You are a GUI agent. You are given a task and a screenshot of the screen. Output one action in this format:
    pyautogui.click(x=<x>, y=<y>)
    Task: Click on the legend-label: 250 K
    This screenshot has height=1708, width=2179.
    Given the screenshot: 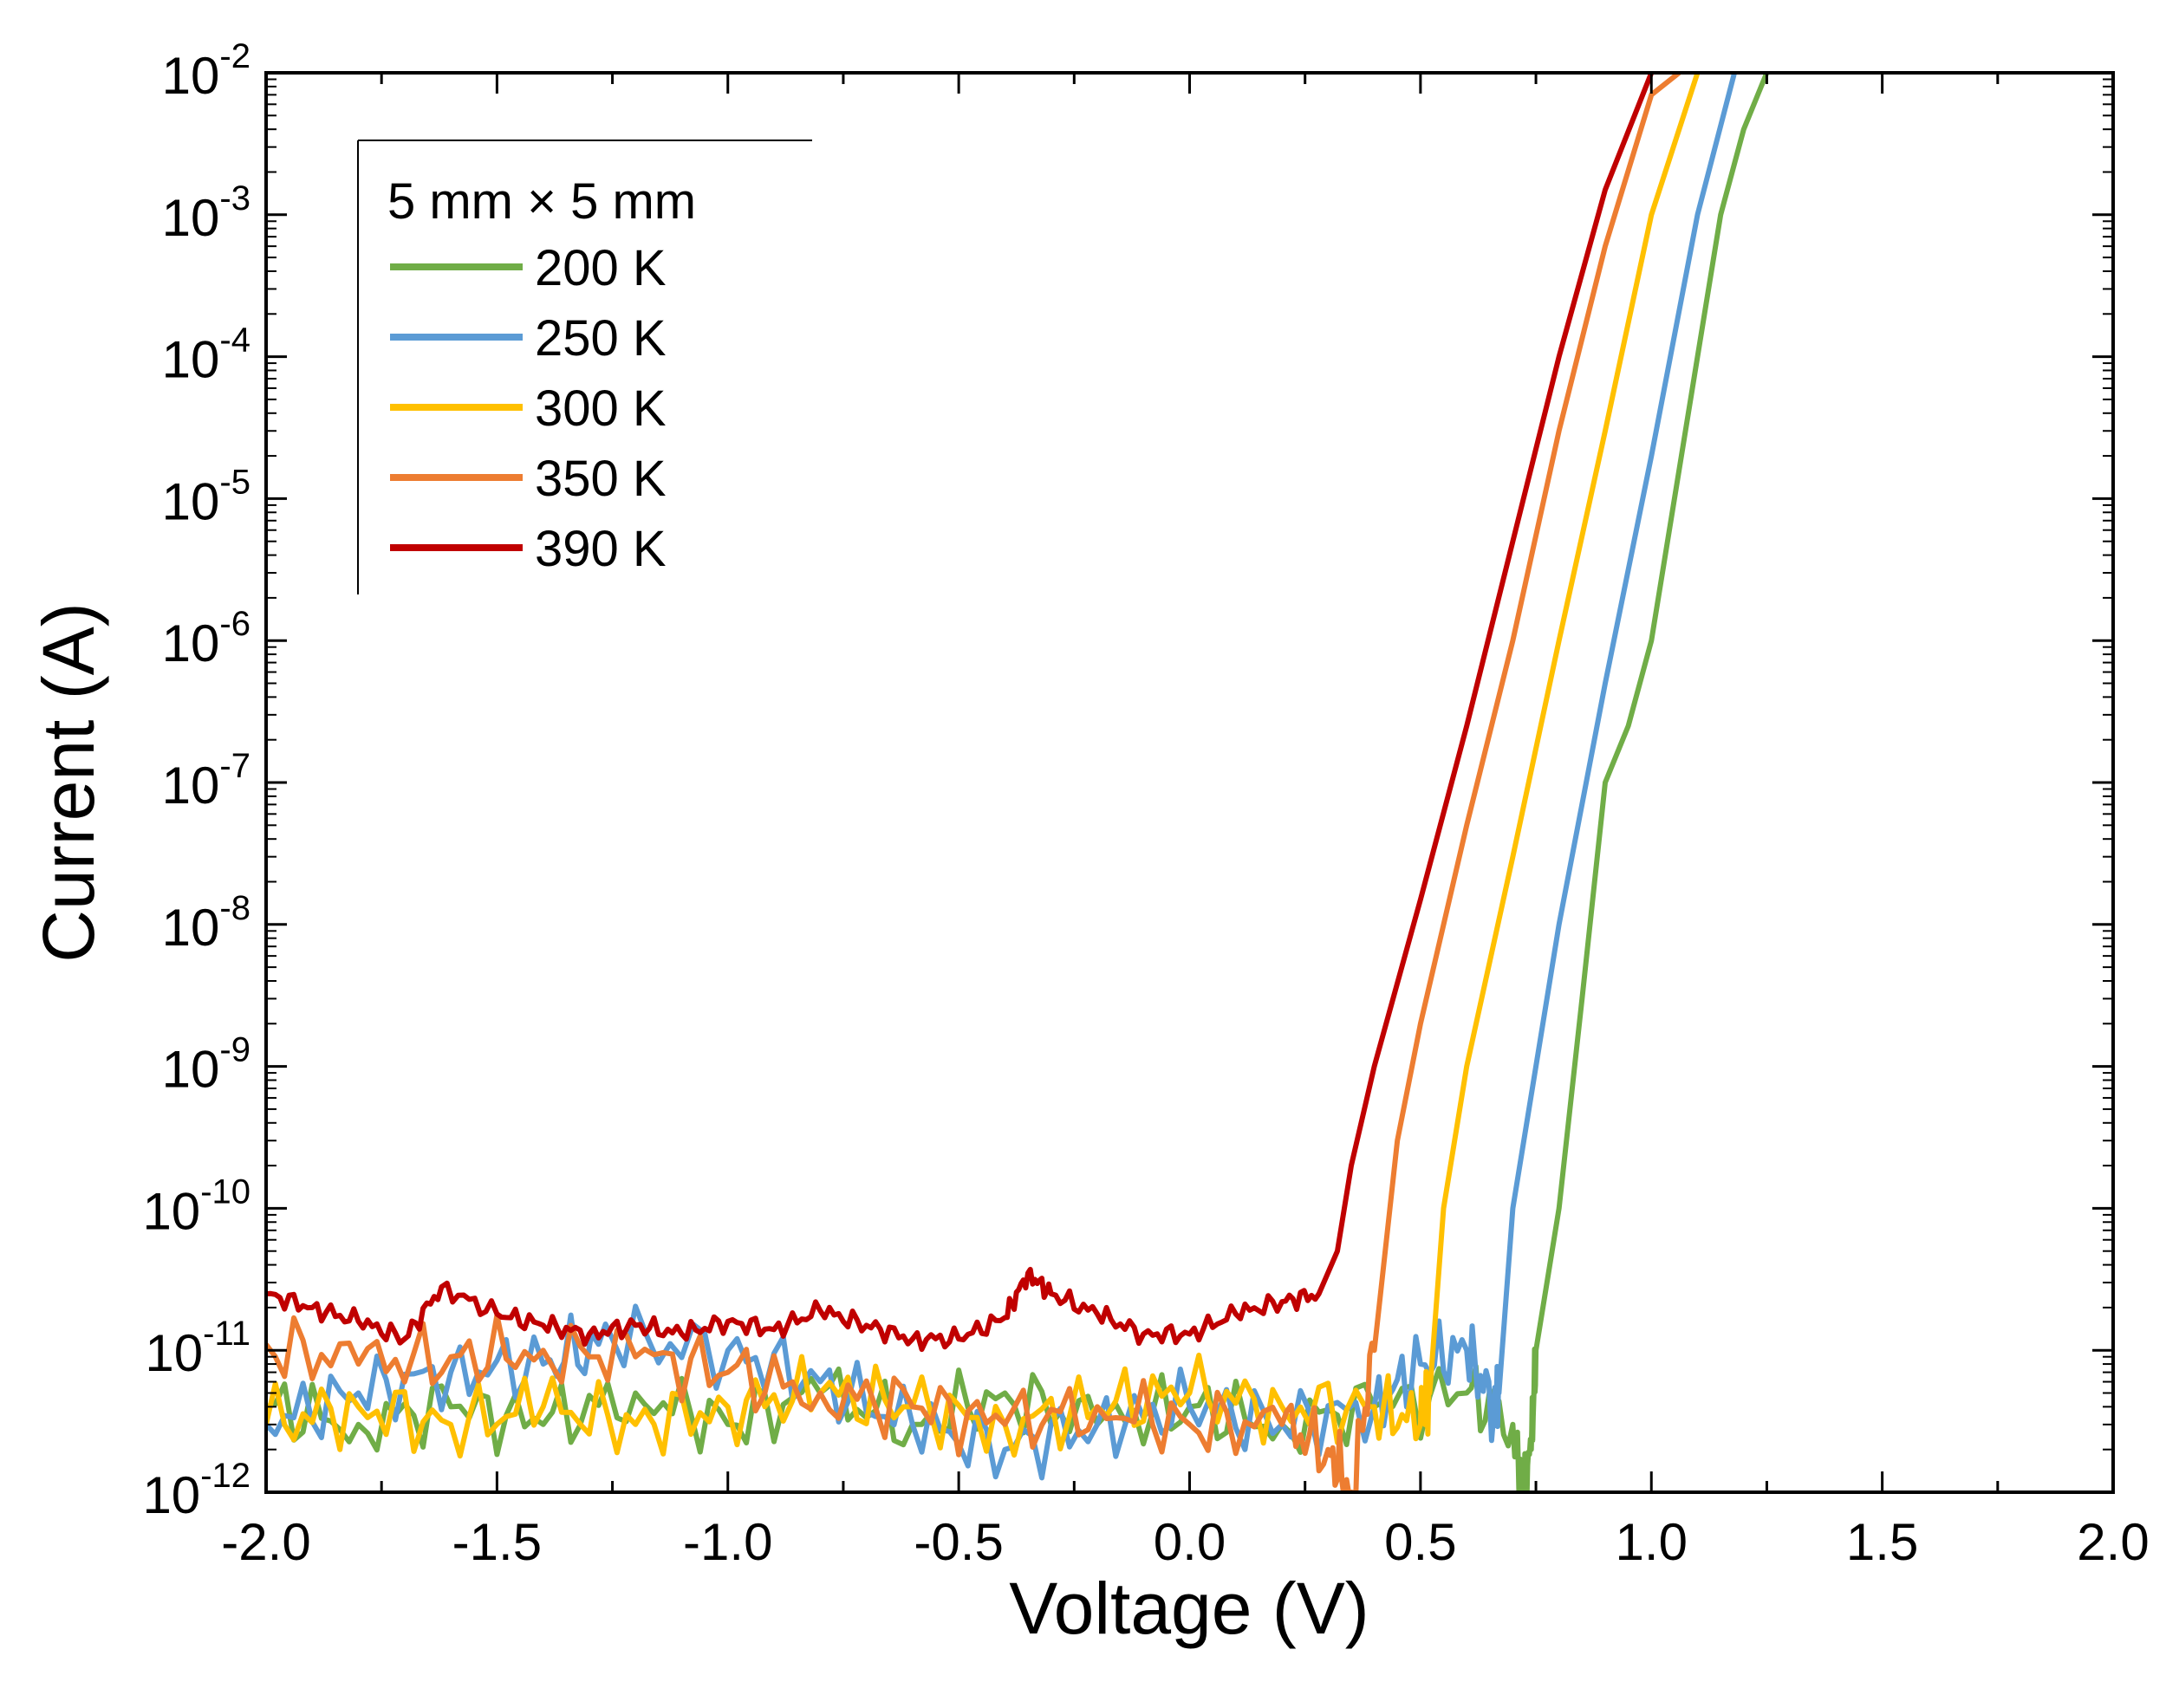 What is the action you would take?
    pyautogui.click(x=601, y=338)
    